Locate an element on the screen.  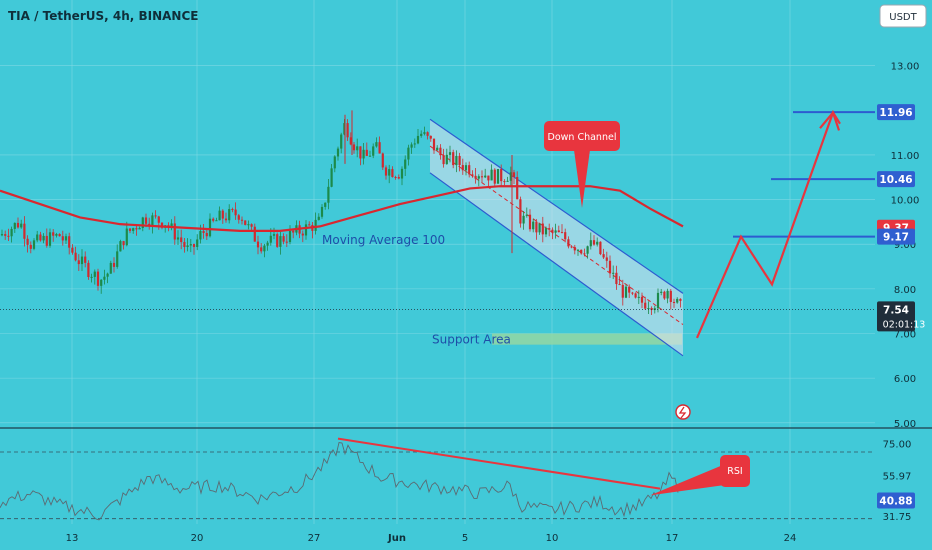
y-tick-label: 13.00 is located at coordinates (905, 67).